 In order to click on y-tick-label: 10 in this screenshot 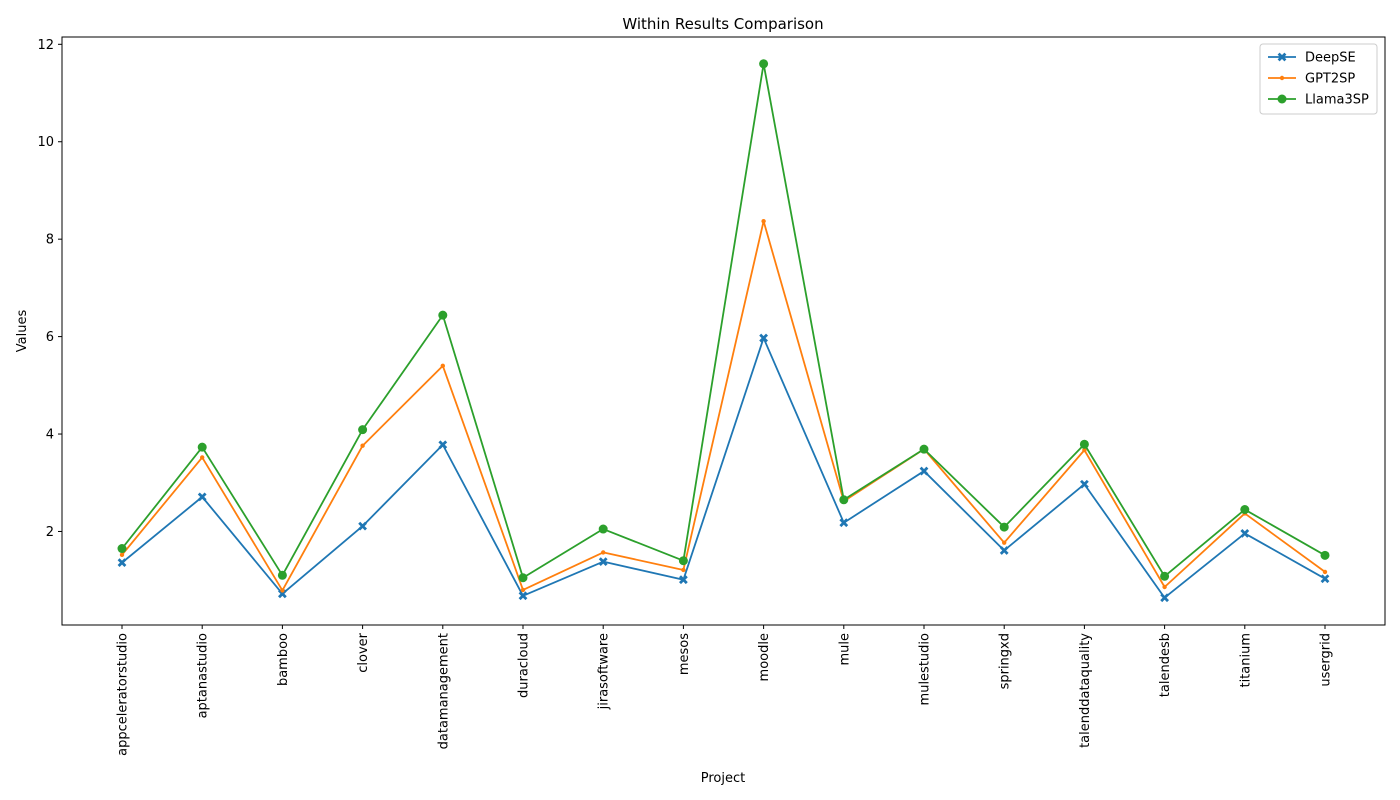, I will do `click(45, 142)`.